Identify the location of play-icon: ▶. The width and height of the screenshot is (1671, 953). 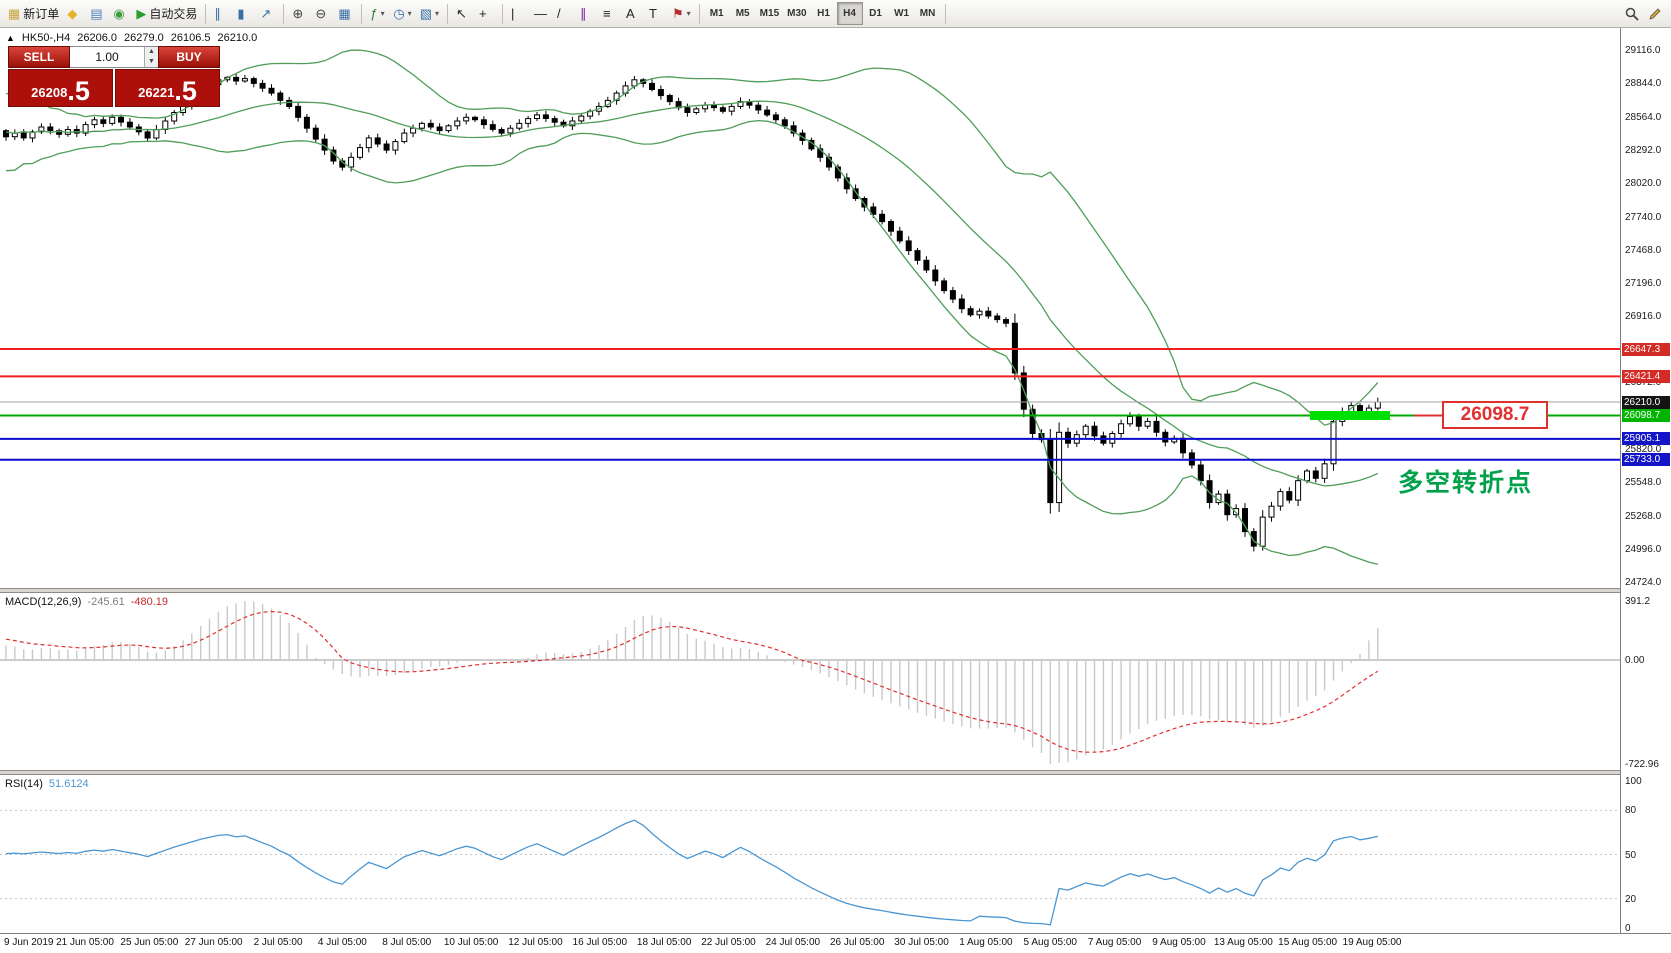
(141, 13).